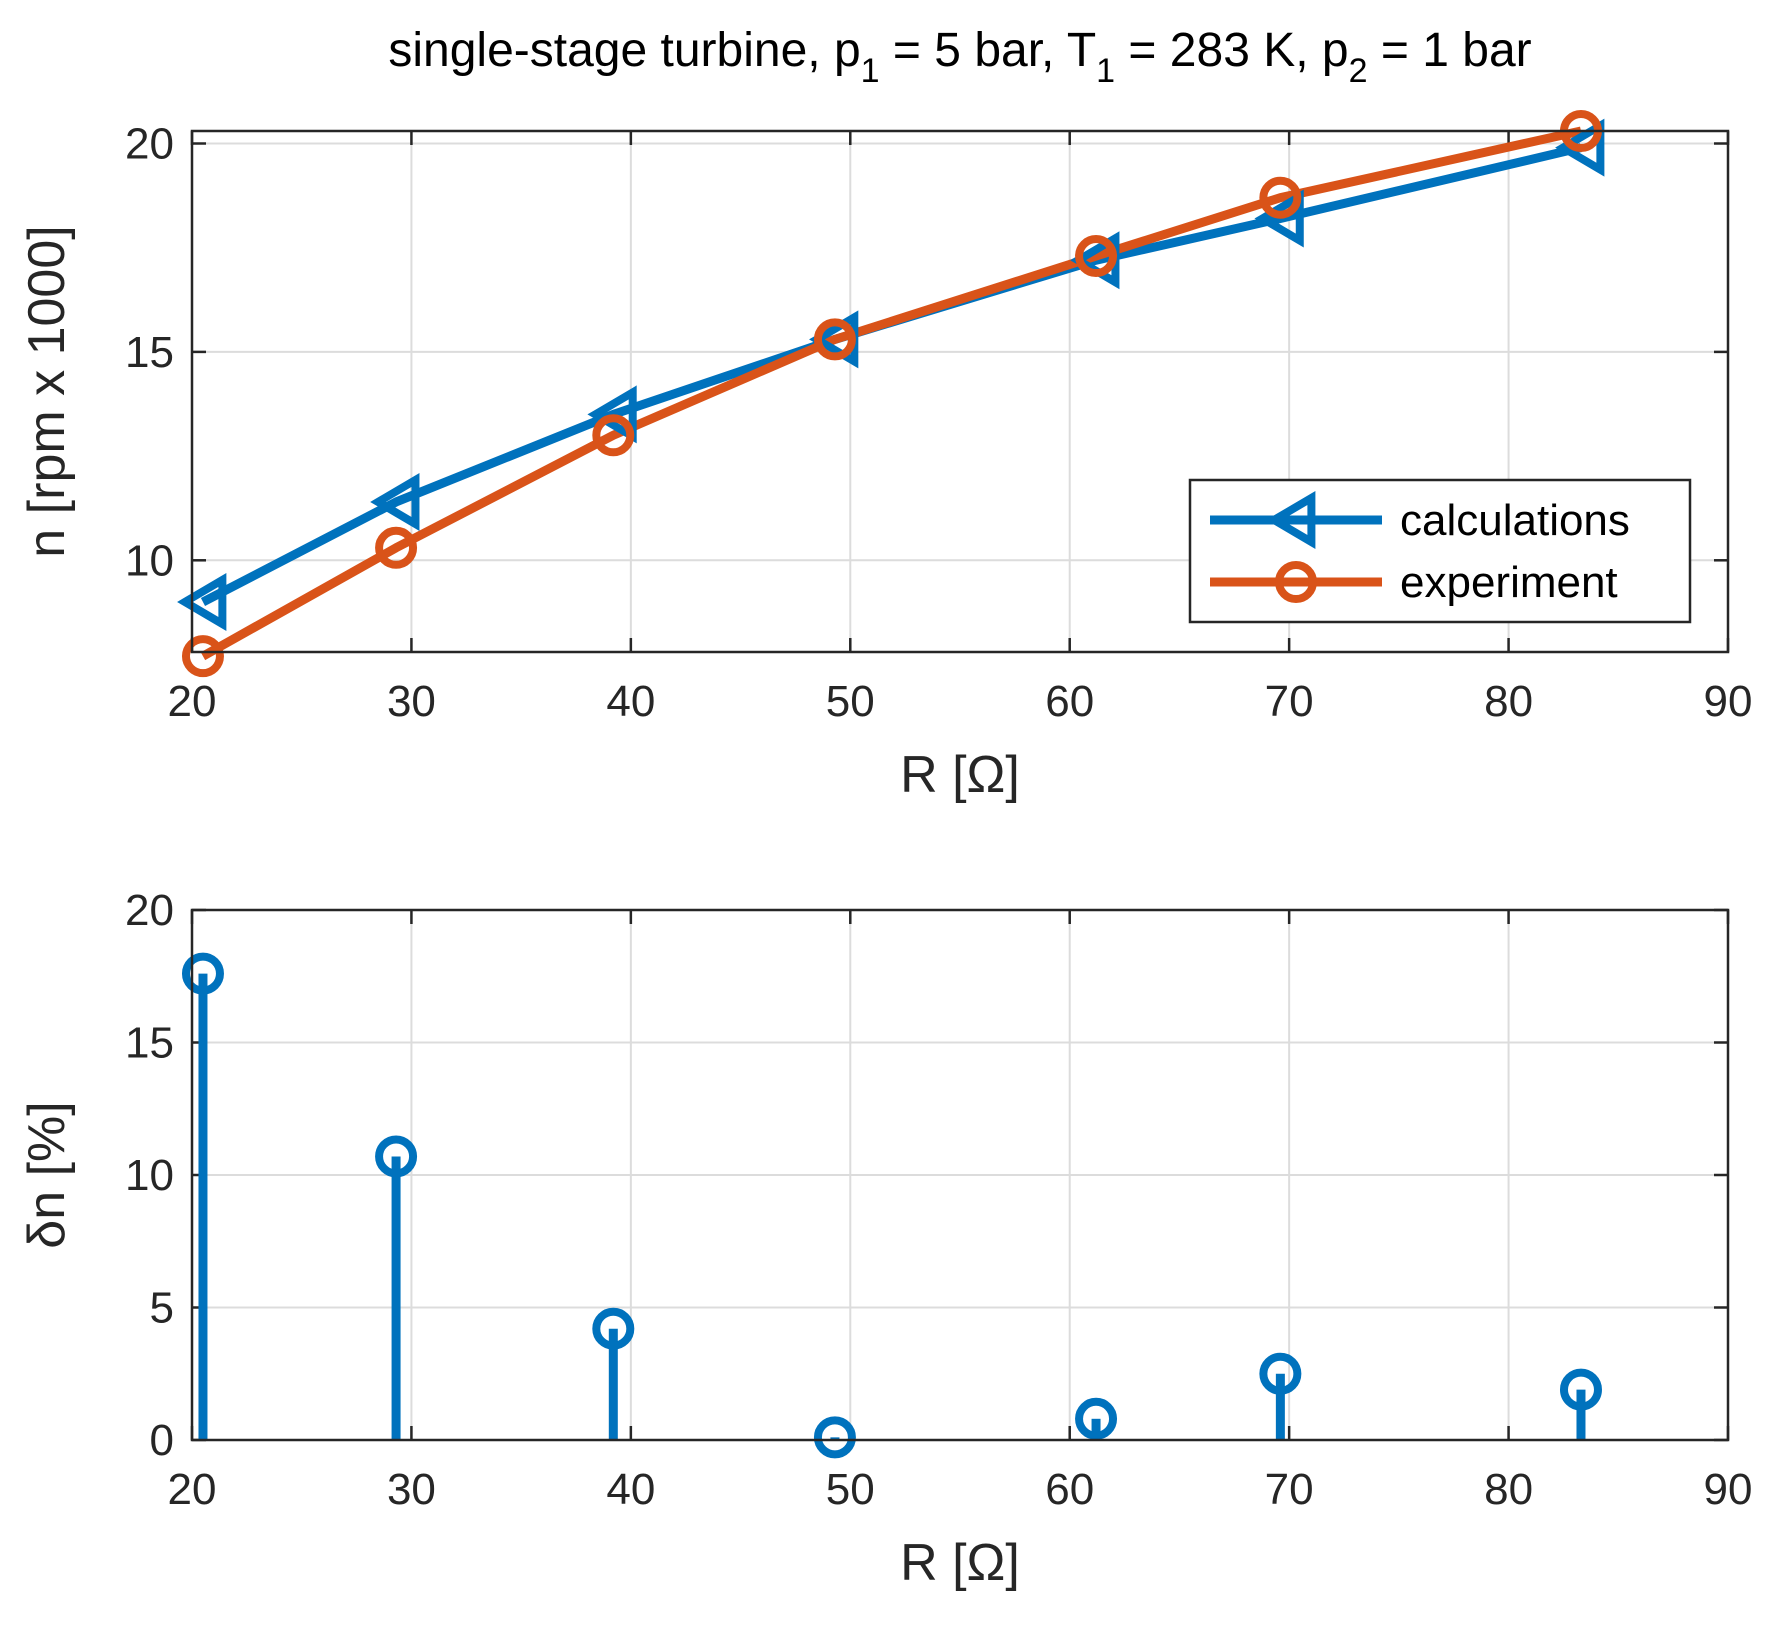 The image size is (1770, 1630). I want to click on y-tick-label: 5, so click(162, 1308).